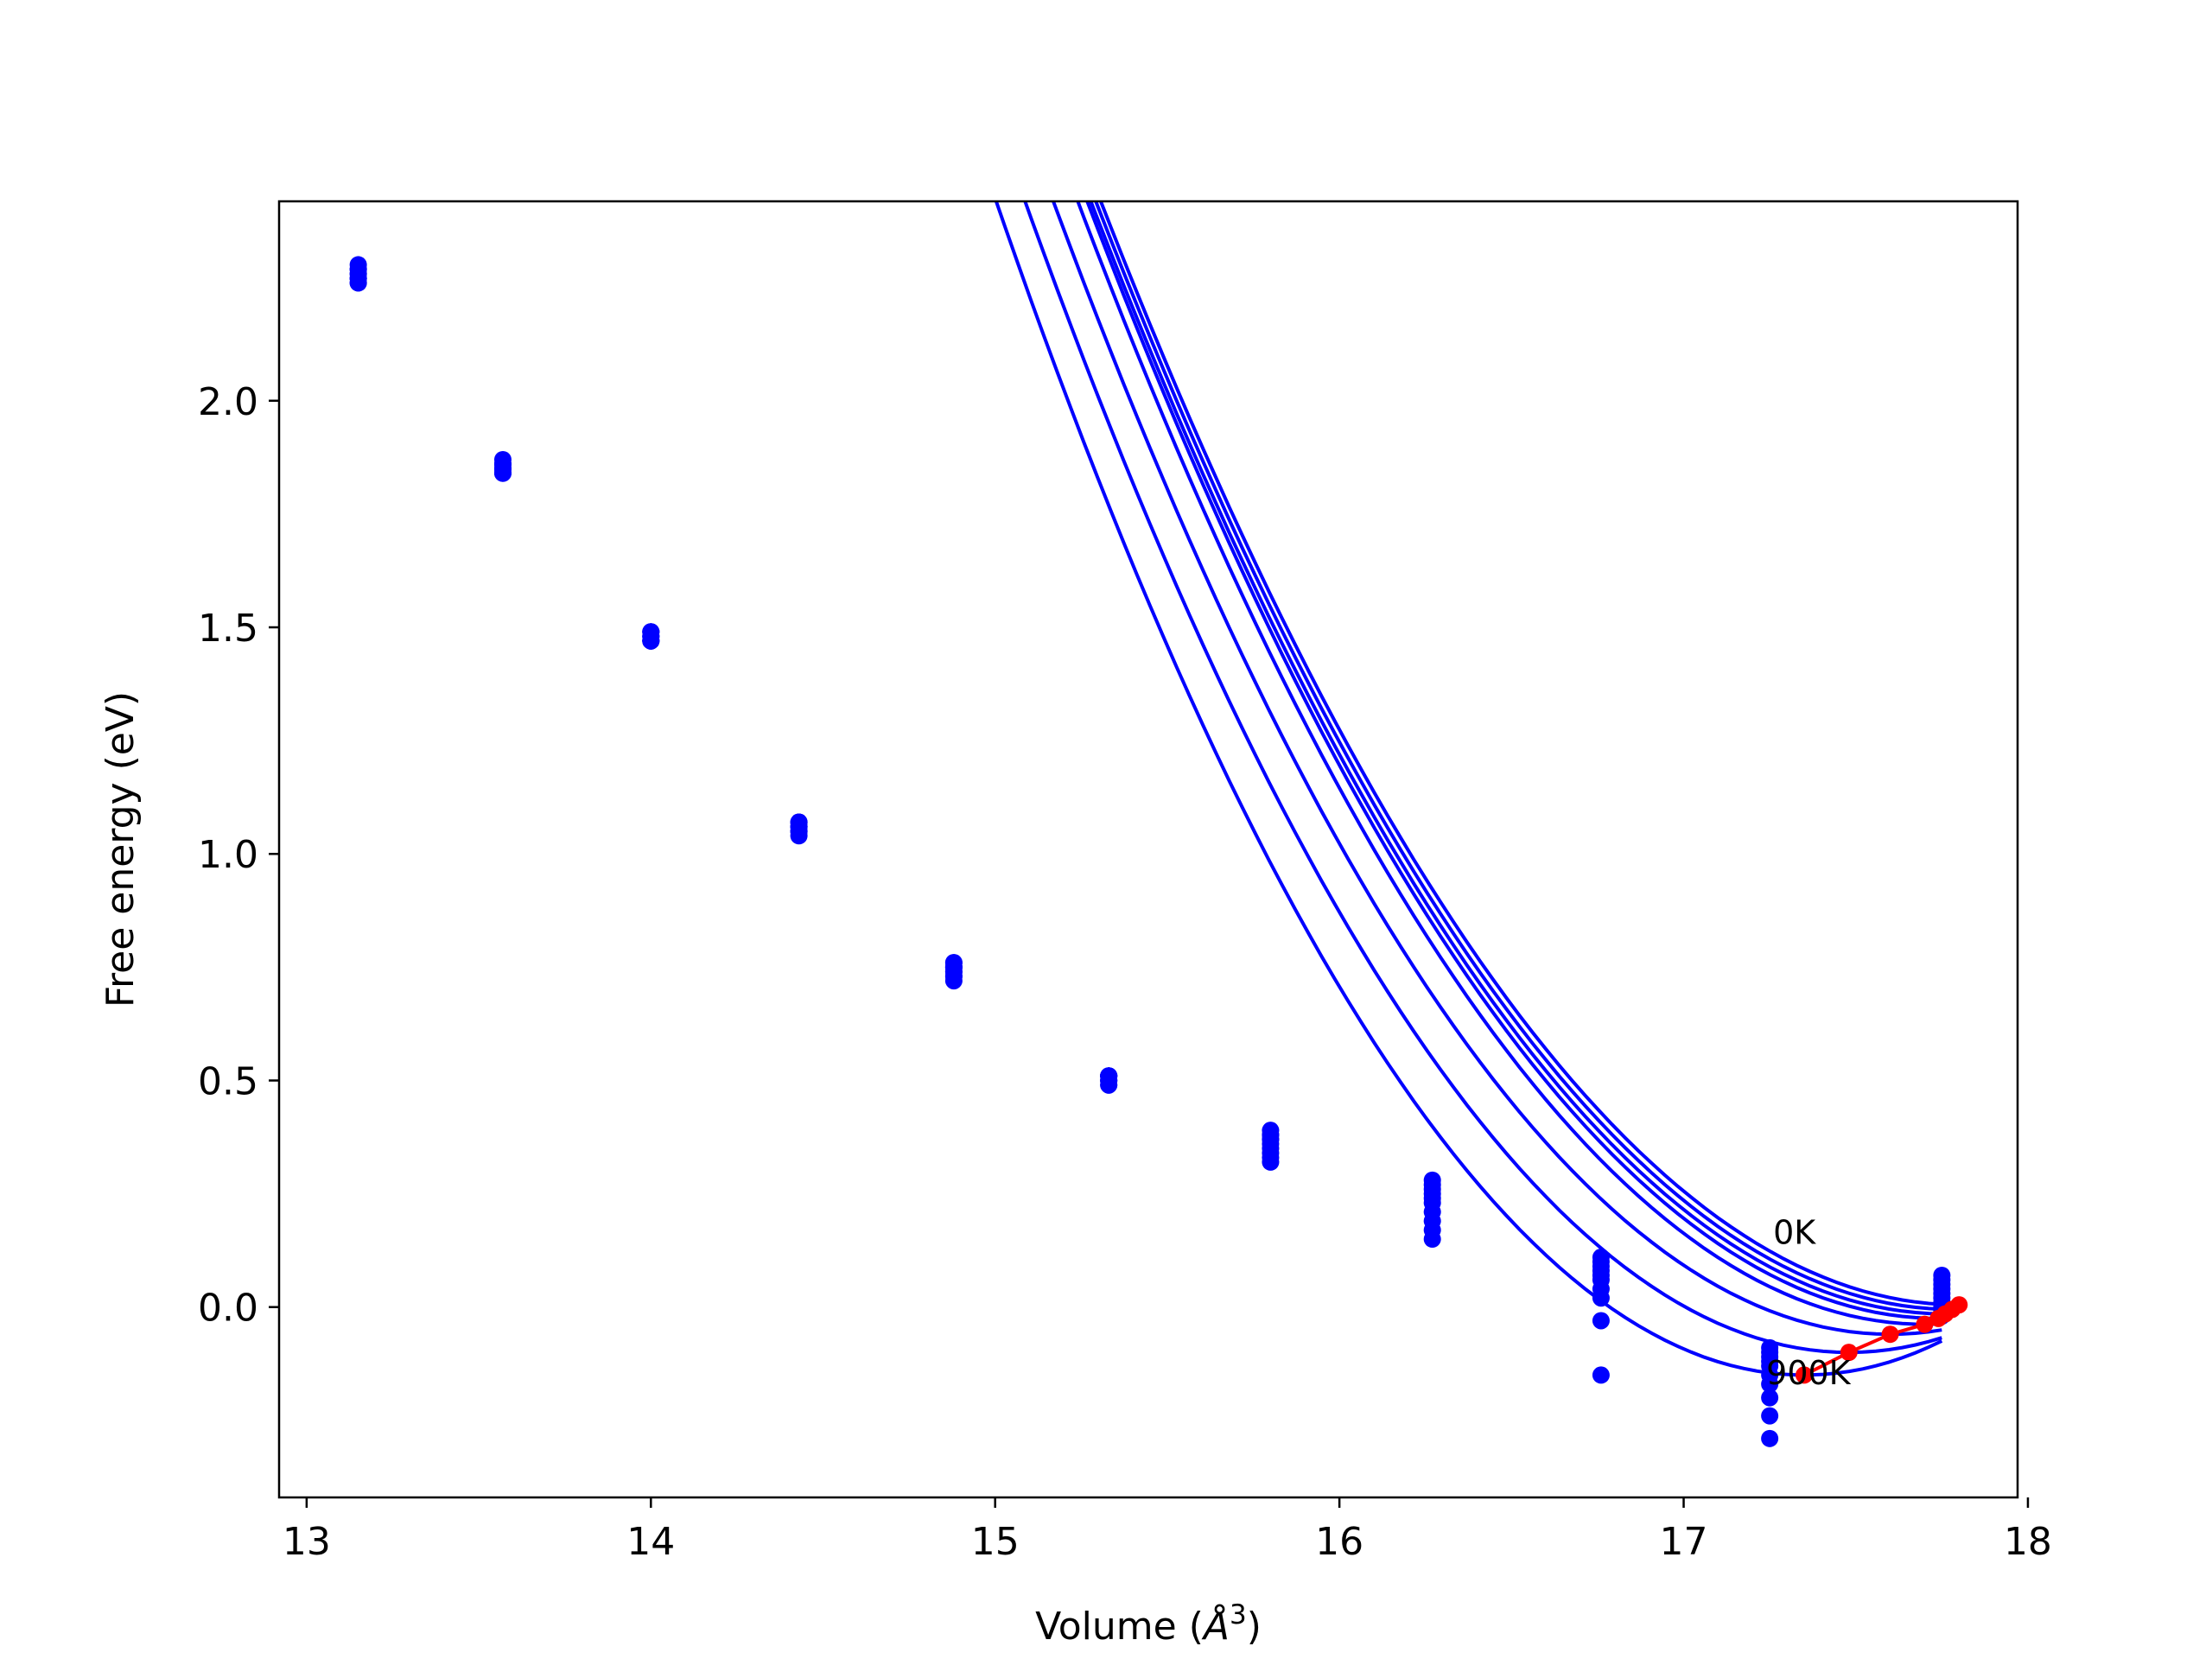  I want to click on x-tick-label-14: 14, so click(650, 1542).